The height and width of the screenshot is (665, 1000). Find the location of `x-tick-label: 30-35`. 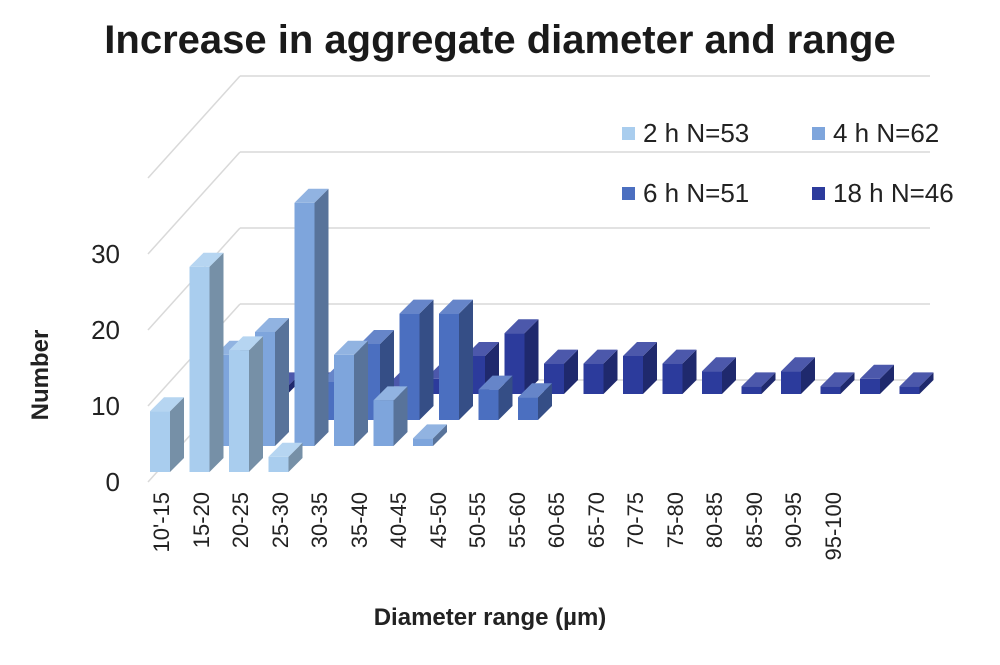

x-tick-label: 30-35 is located at coordinates (319, 520).